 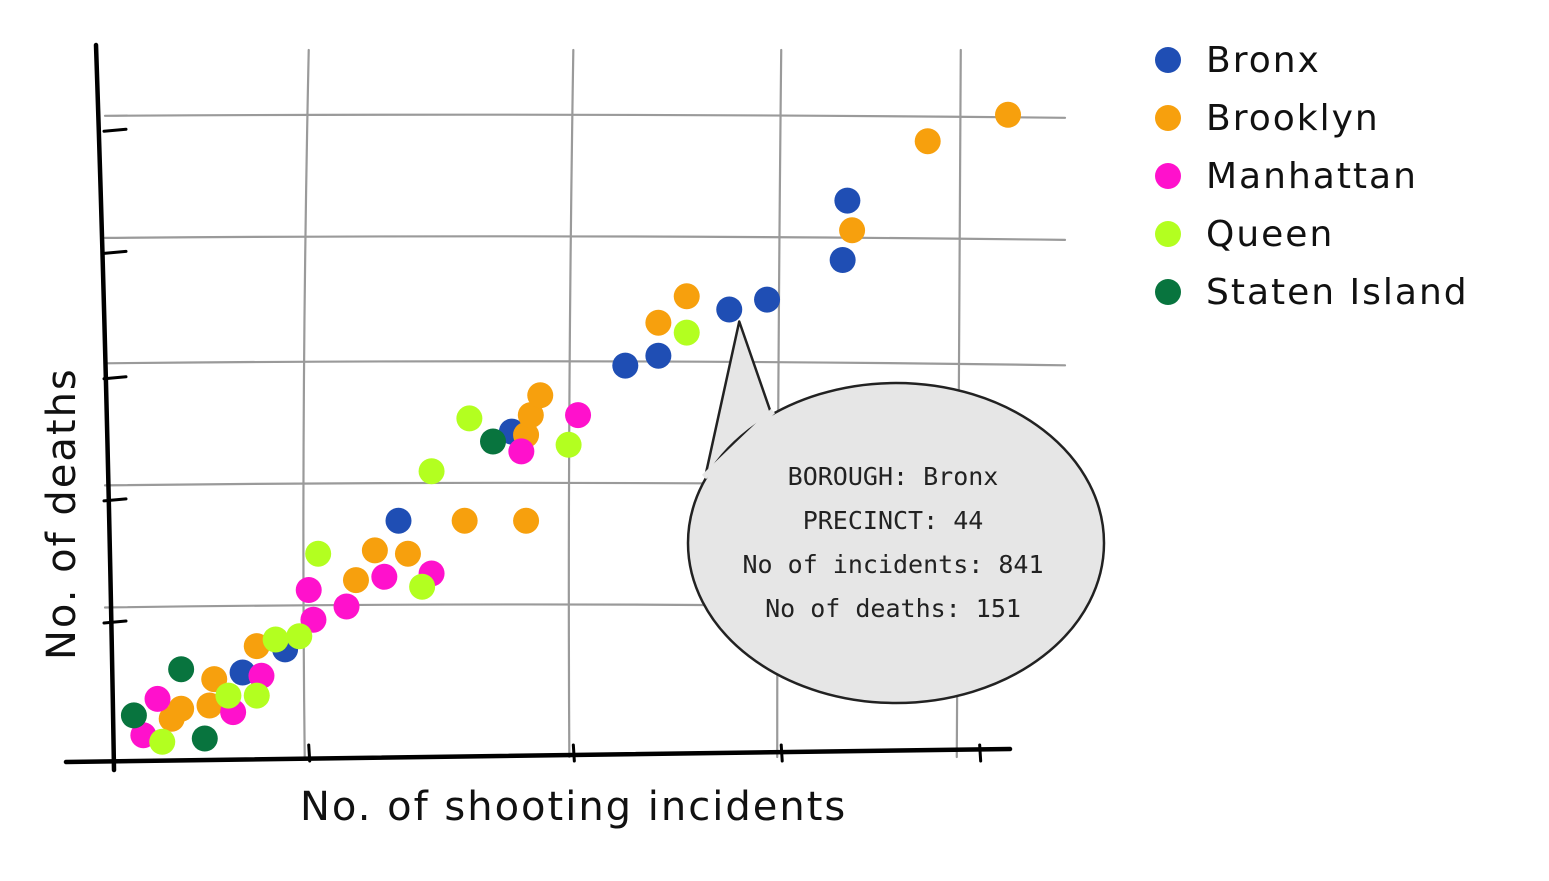 What do you see at coordinates (1337, 292) in the screenshot?
I see `legend-label: Staten Island` at bounding box center [1337, 292].